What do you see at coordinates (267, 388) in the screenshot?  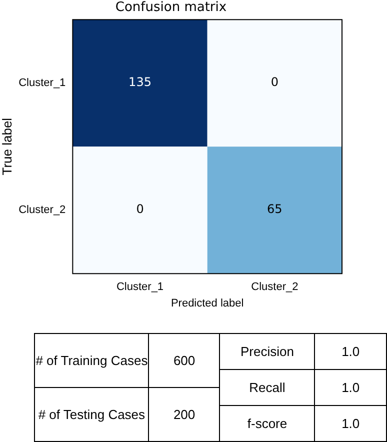 I see `text: Recall` at bounding box center [267, 388].